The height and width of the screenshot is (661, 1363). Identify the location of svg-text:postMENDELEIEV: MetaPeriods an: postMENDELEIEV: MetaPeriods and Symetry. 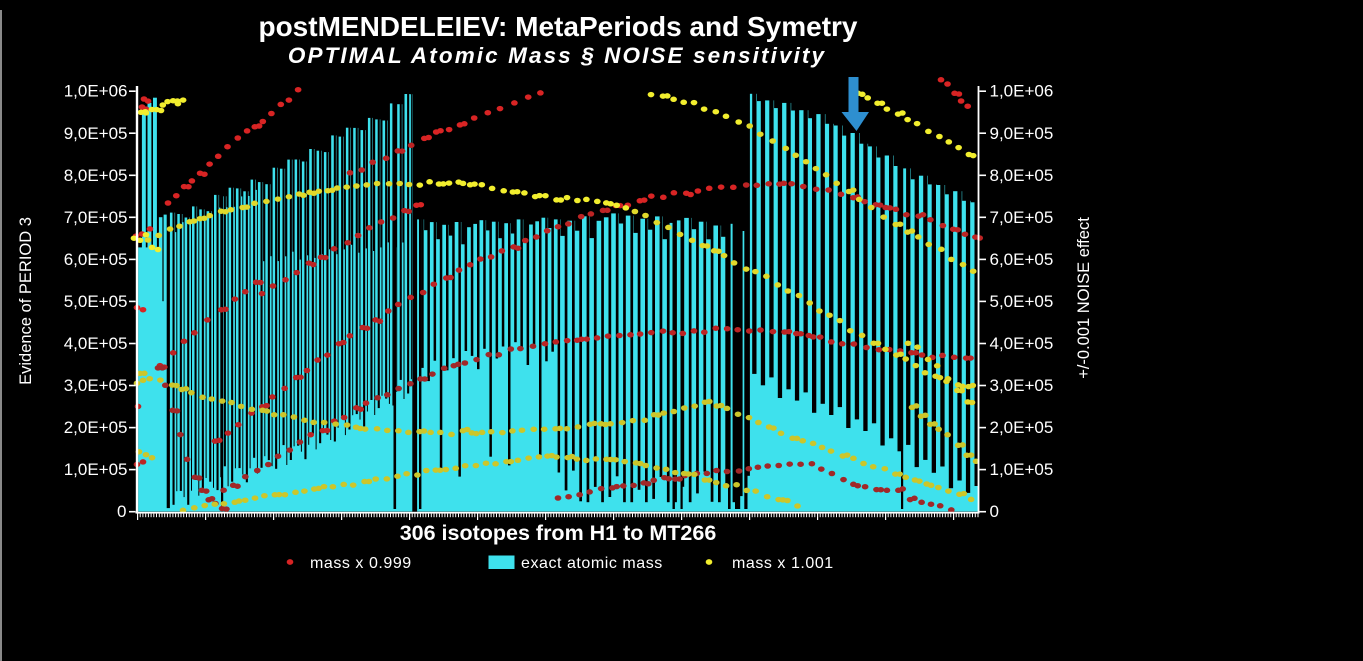
(557, 26).